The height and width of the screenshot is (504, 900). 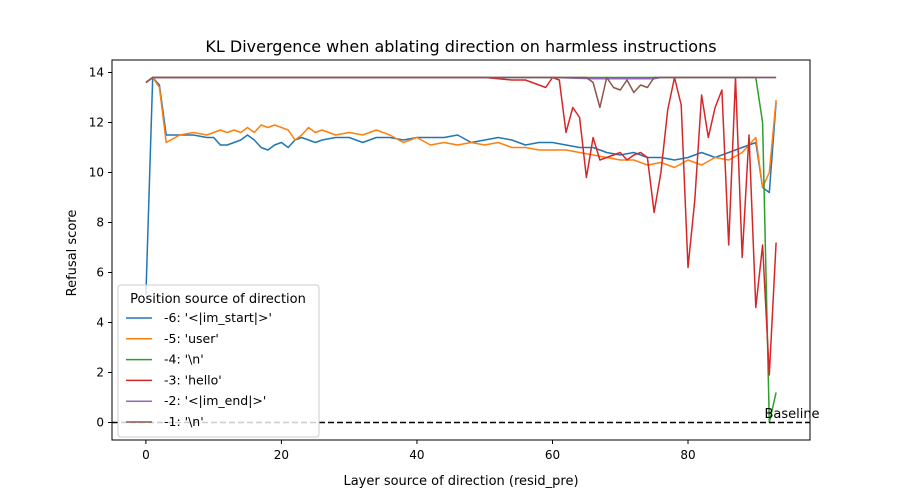 I want to click on y-tick-label: 6, so click(x=100, y=273).